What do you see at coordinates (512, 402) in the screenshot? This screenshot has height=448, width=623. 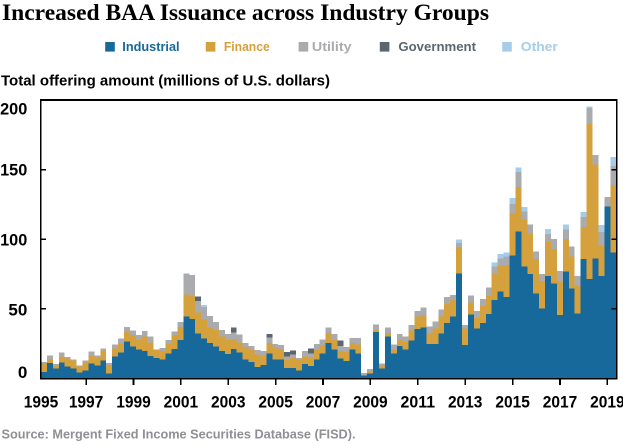 I see `svg-text: 2015` at bounding box center [512, 402].